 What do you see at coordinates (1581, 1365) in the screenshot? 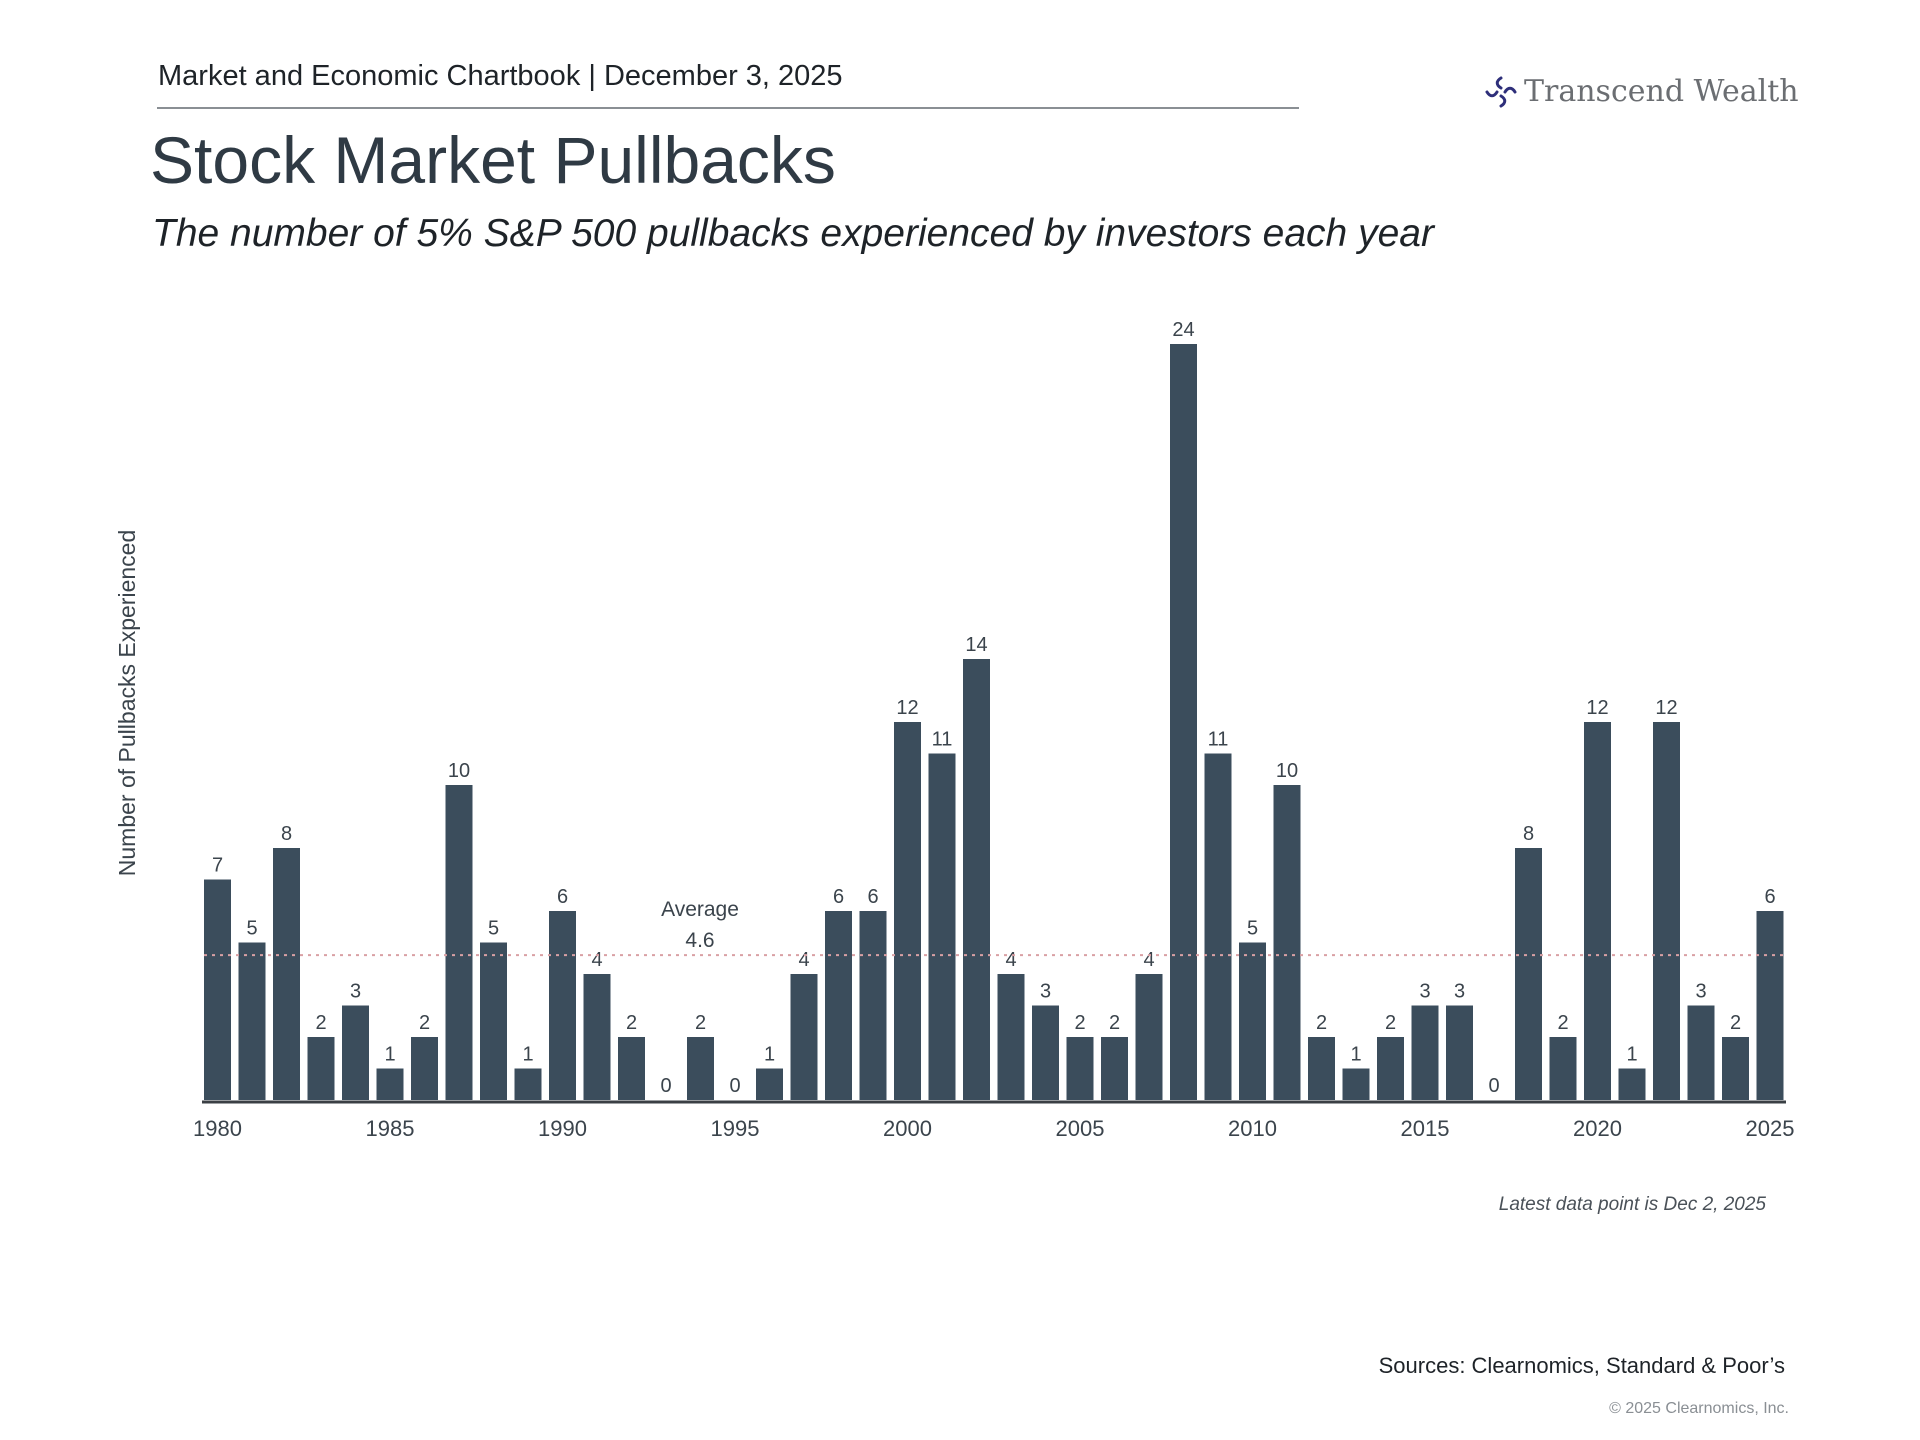
I see `sources: Sources: Clearnomics, Standard & Poor’s` at bounding box center [1581, 1365].